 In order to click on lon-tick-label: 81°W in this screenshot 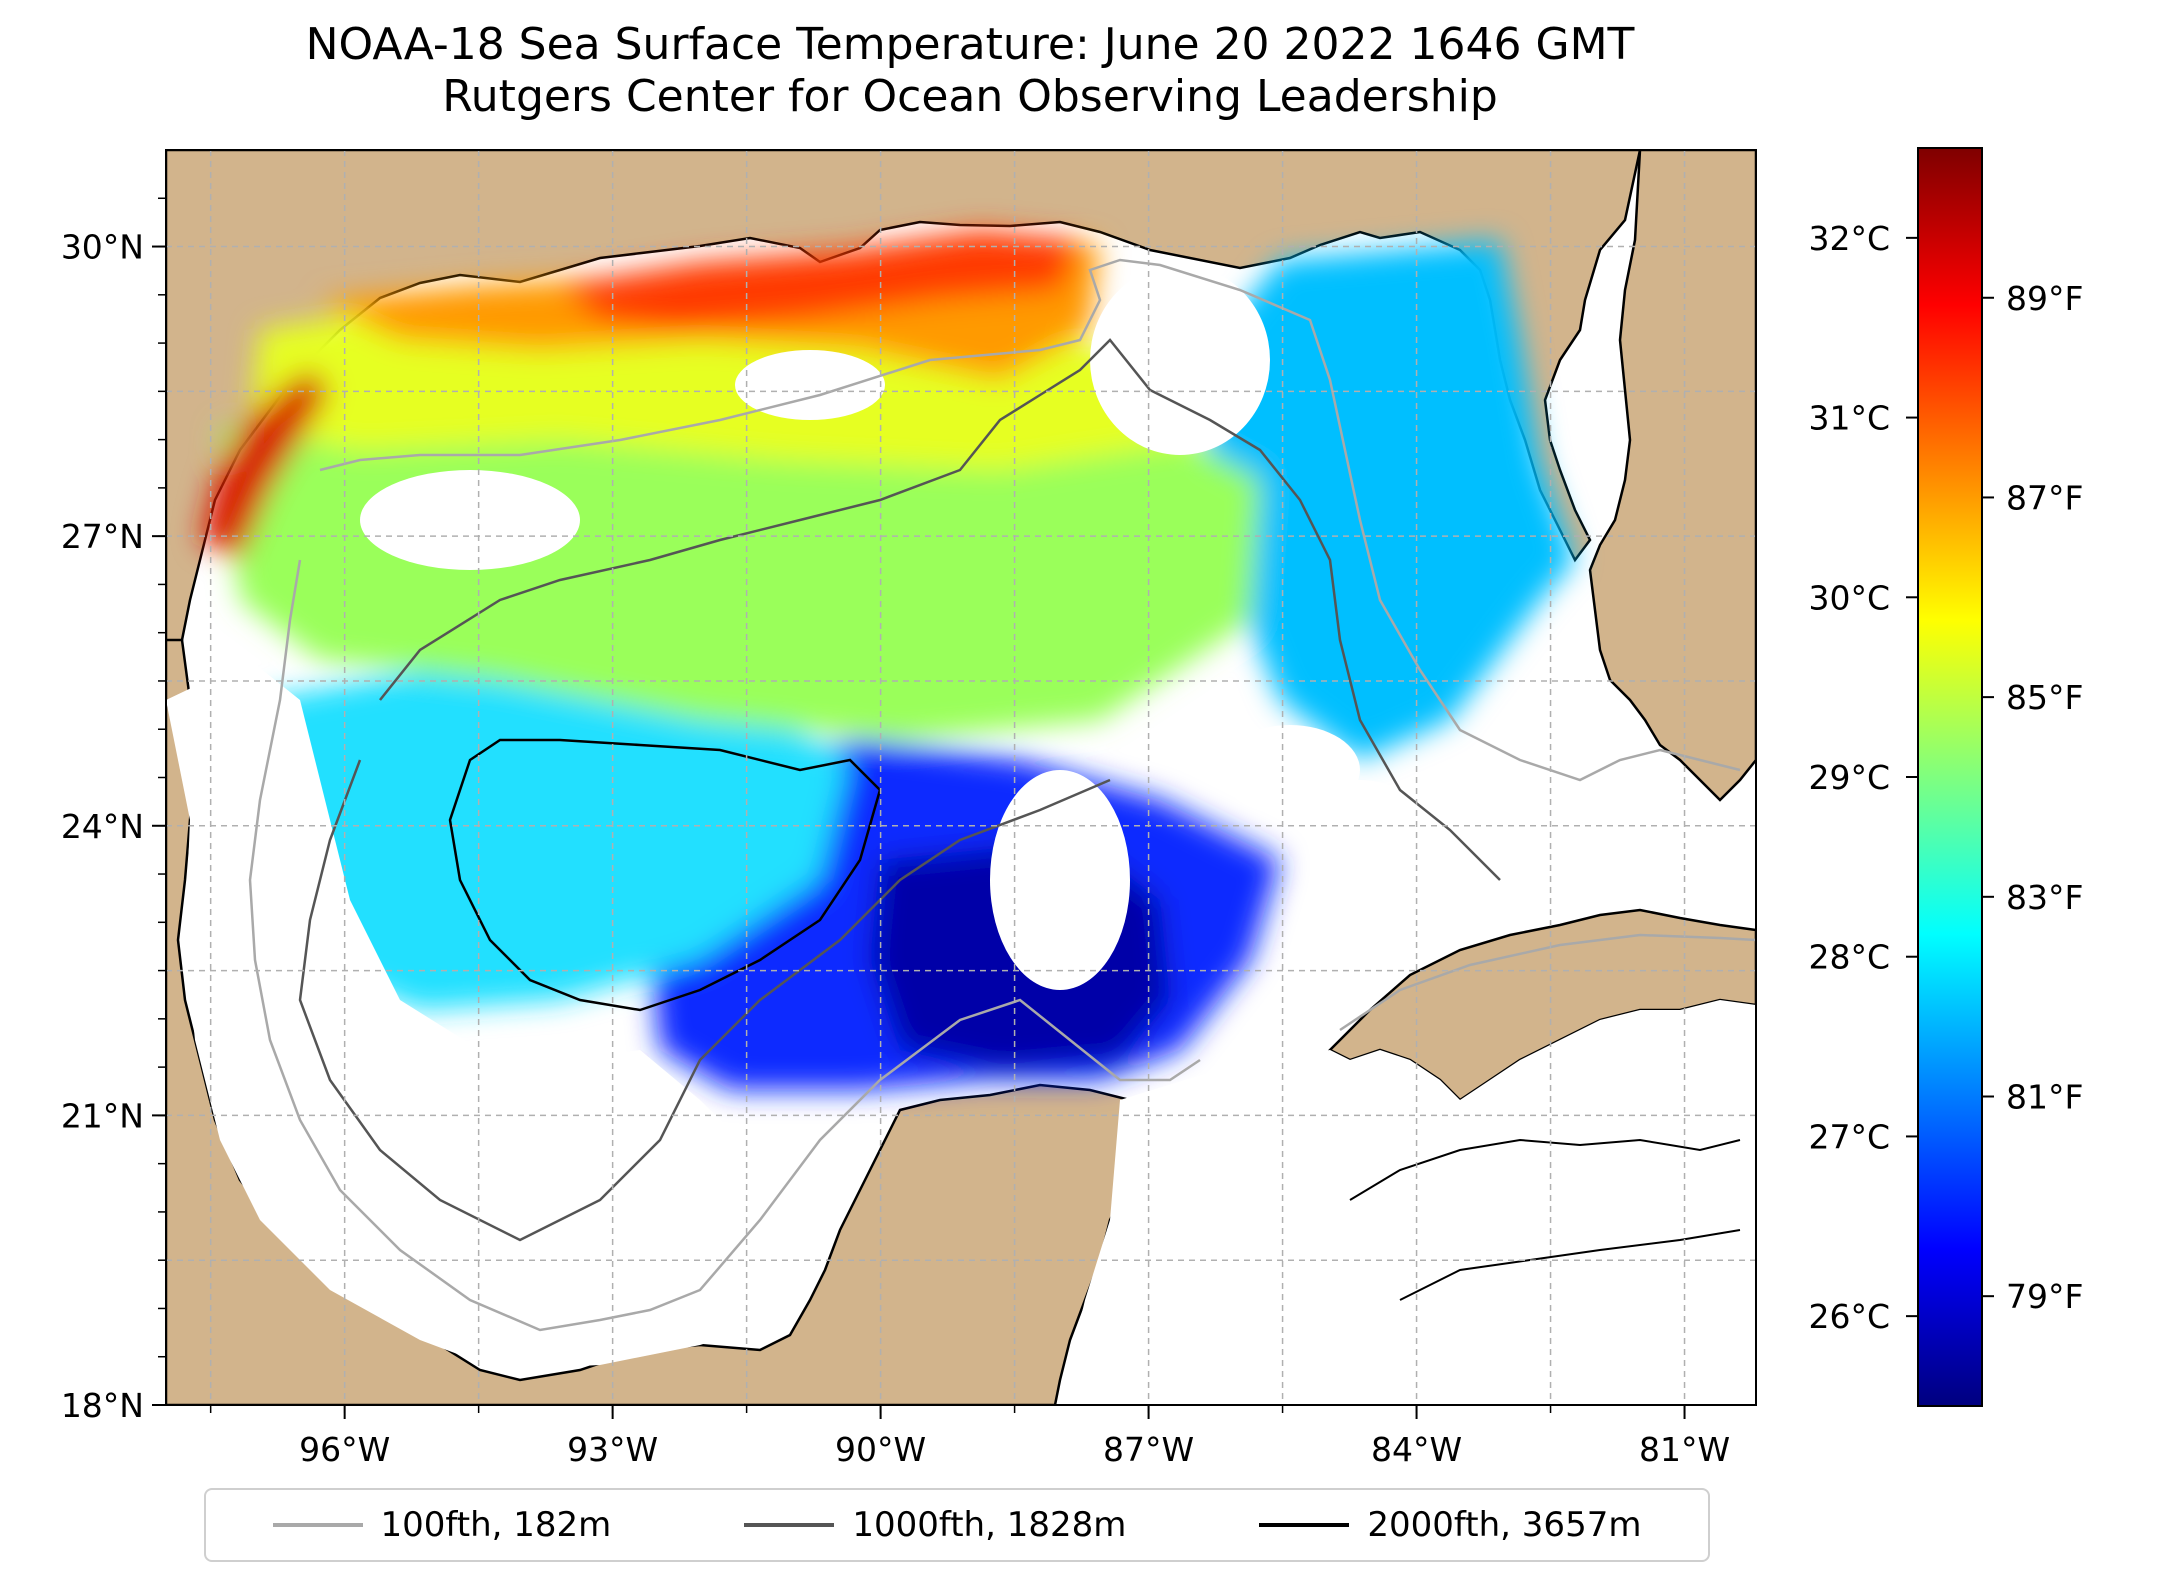, I will do `click(1684, 1449)`.